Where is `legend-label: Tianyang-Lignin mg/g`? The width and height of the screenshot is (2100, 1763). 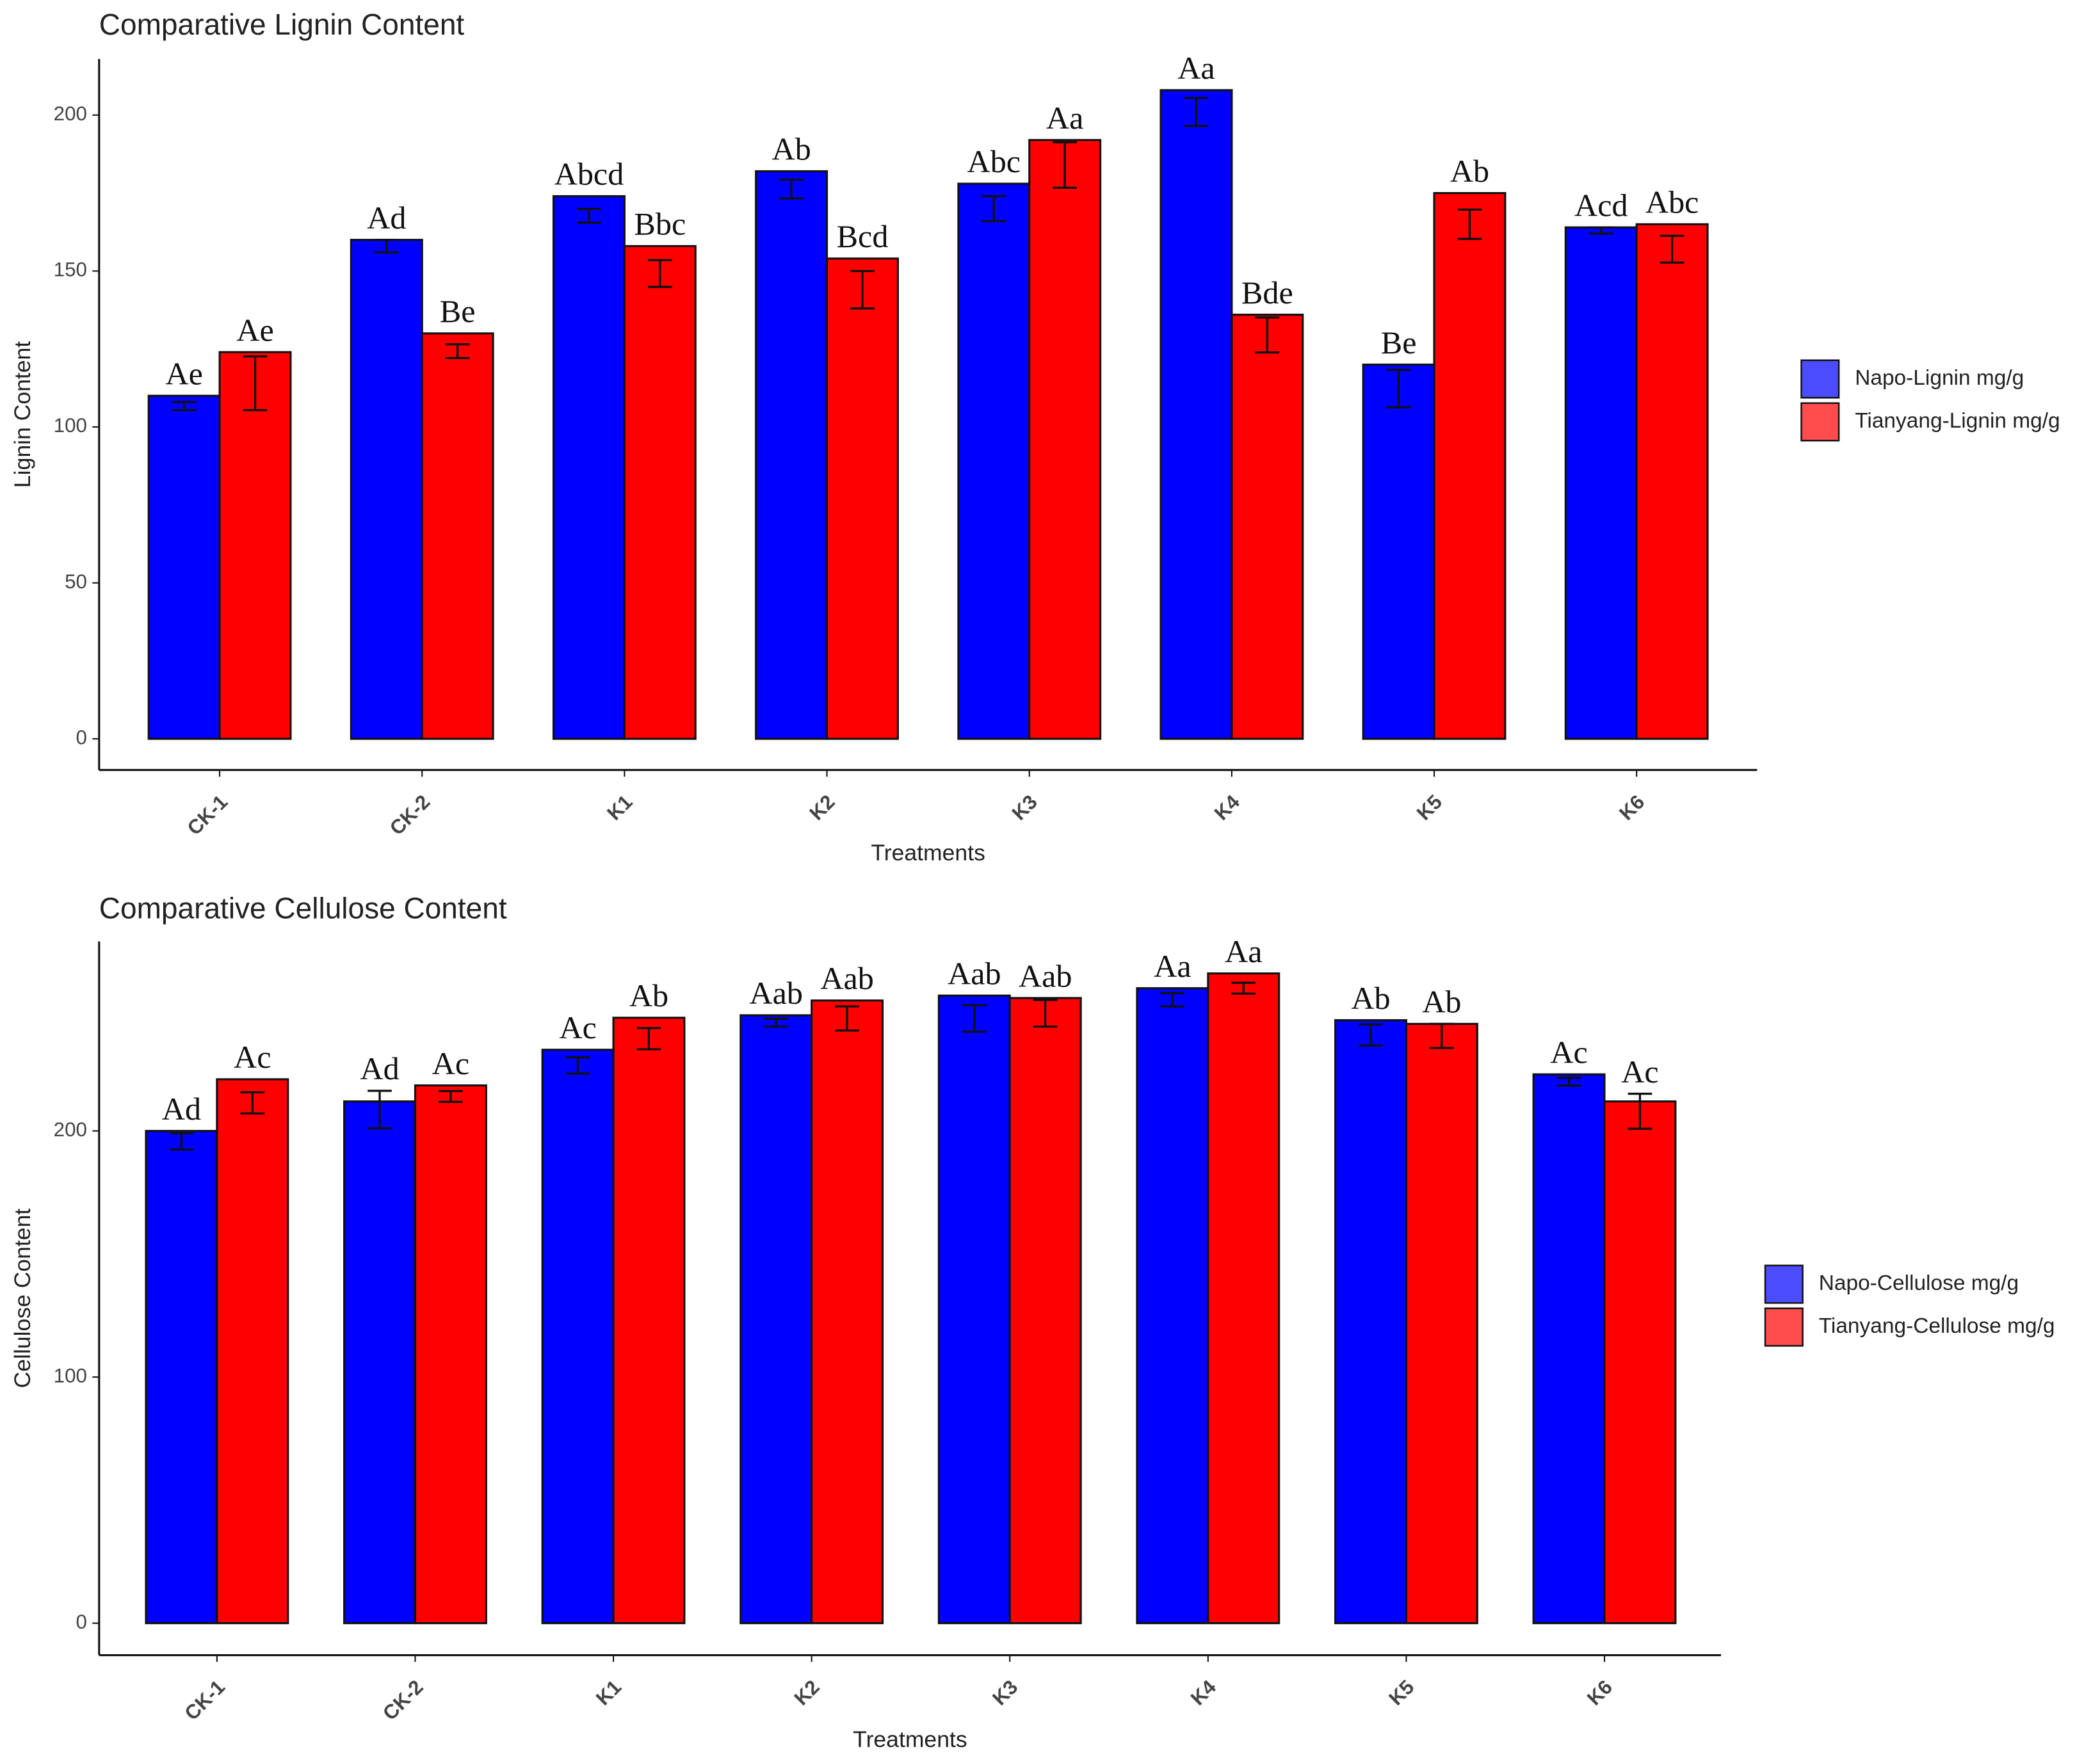
legend-label: Tianyang-Lignin mg/g is located at coordinates (1958, 421).